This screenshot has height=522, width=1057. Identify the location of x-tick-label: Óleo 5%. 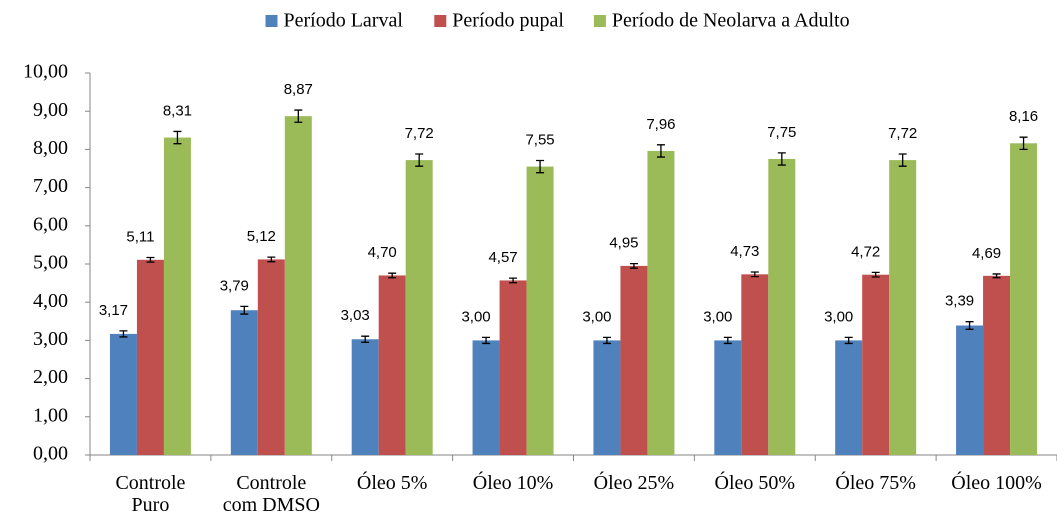
(392, 483).